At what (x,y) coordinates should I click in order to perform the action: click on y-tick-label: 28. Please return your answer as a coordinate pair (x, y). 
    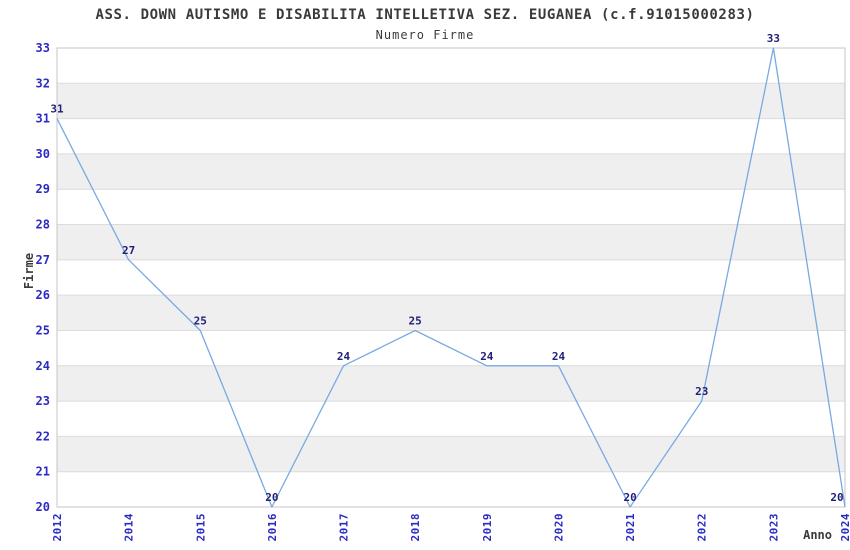
    Looking at the image, I should click on (43, 225).